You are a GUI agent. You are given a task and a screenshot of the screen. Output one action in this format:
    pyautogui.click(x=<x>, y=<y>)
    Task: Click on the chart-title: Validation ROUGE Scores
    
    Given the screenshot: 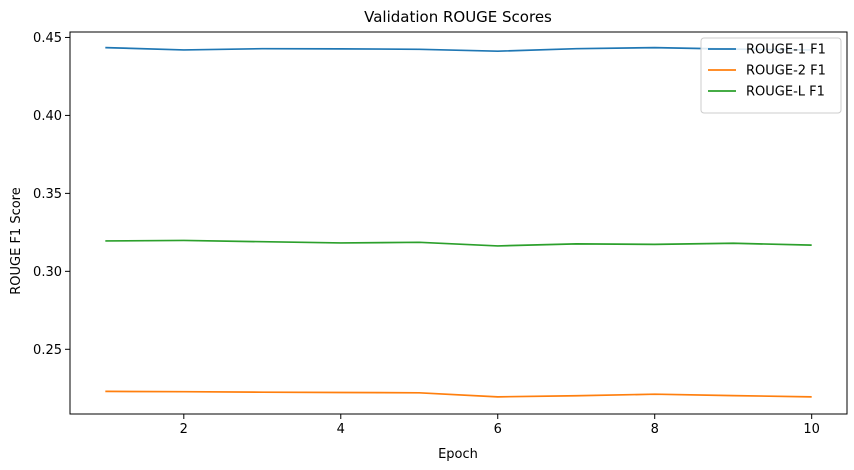 What is the action you would take?
    pyautogui.click(x=458, y=17)
    